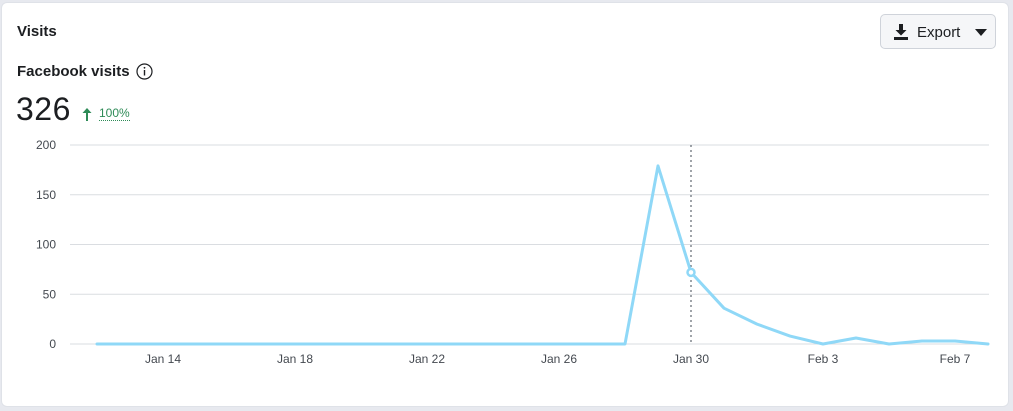  What do you see at coordinates (955, 359) in the screenshot?
I see `x-tick-label: Feb 7` at bounding box center [955, 359].